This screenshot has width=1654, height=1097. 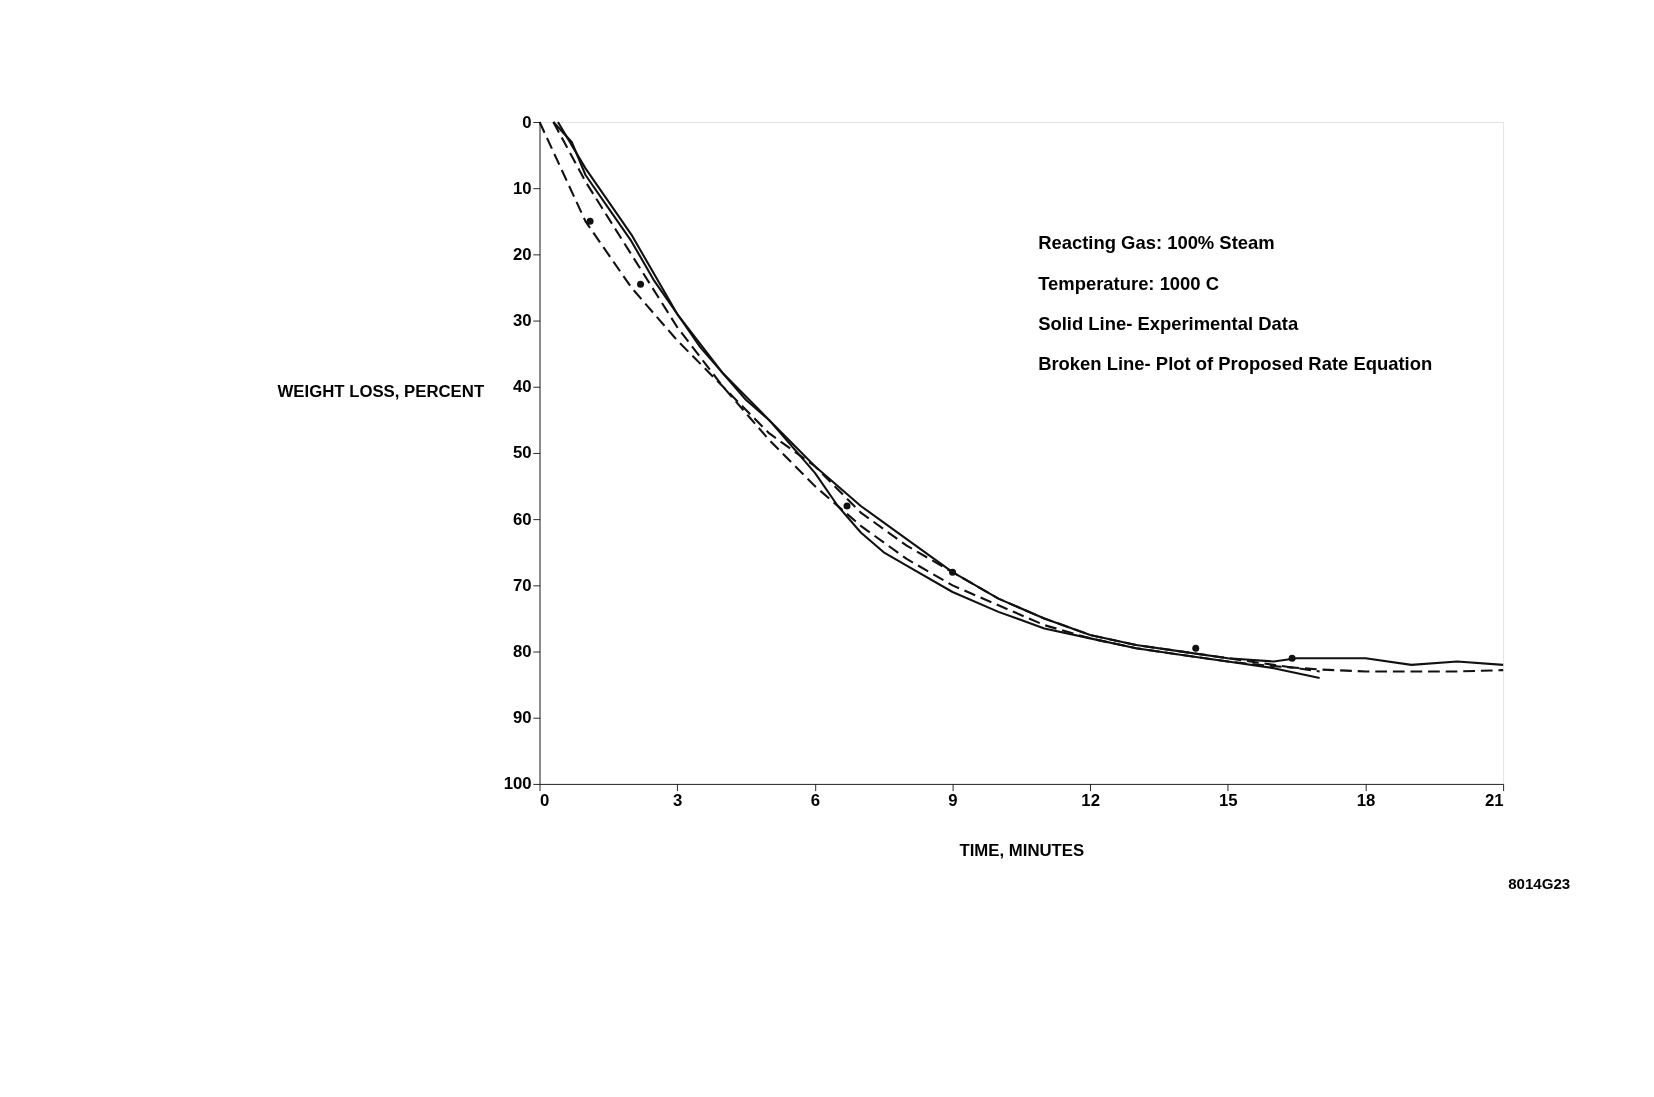 I want to click on x-tick-label: 9, so click(x=953, y=801).